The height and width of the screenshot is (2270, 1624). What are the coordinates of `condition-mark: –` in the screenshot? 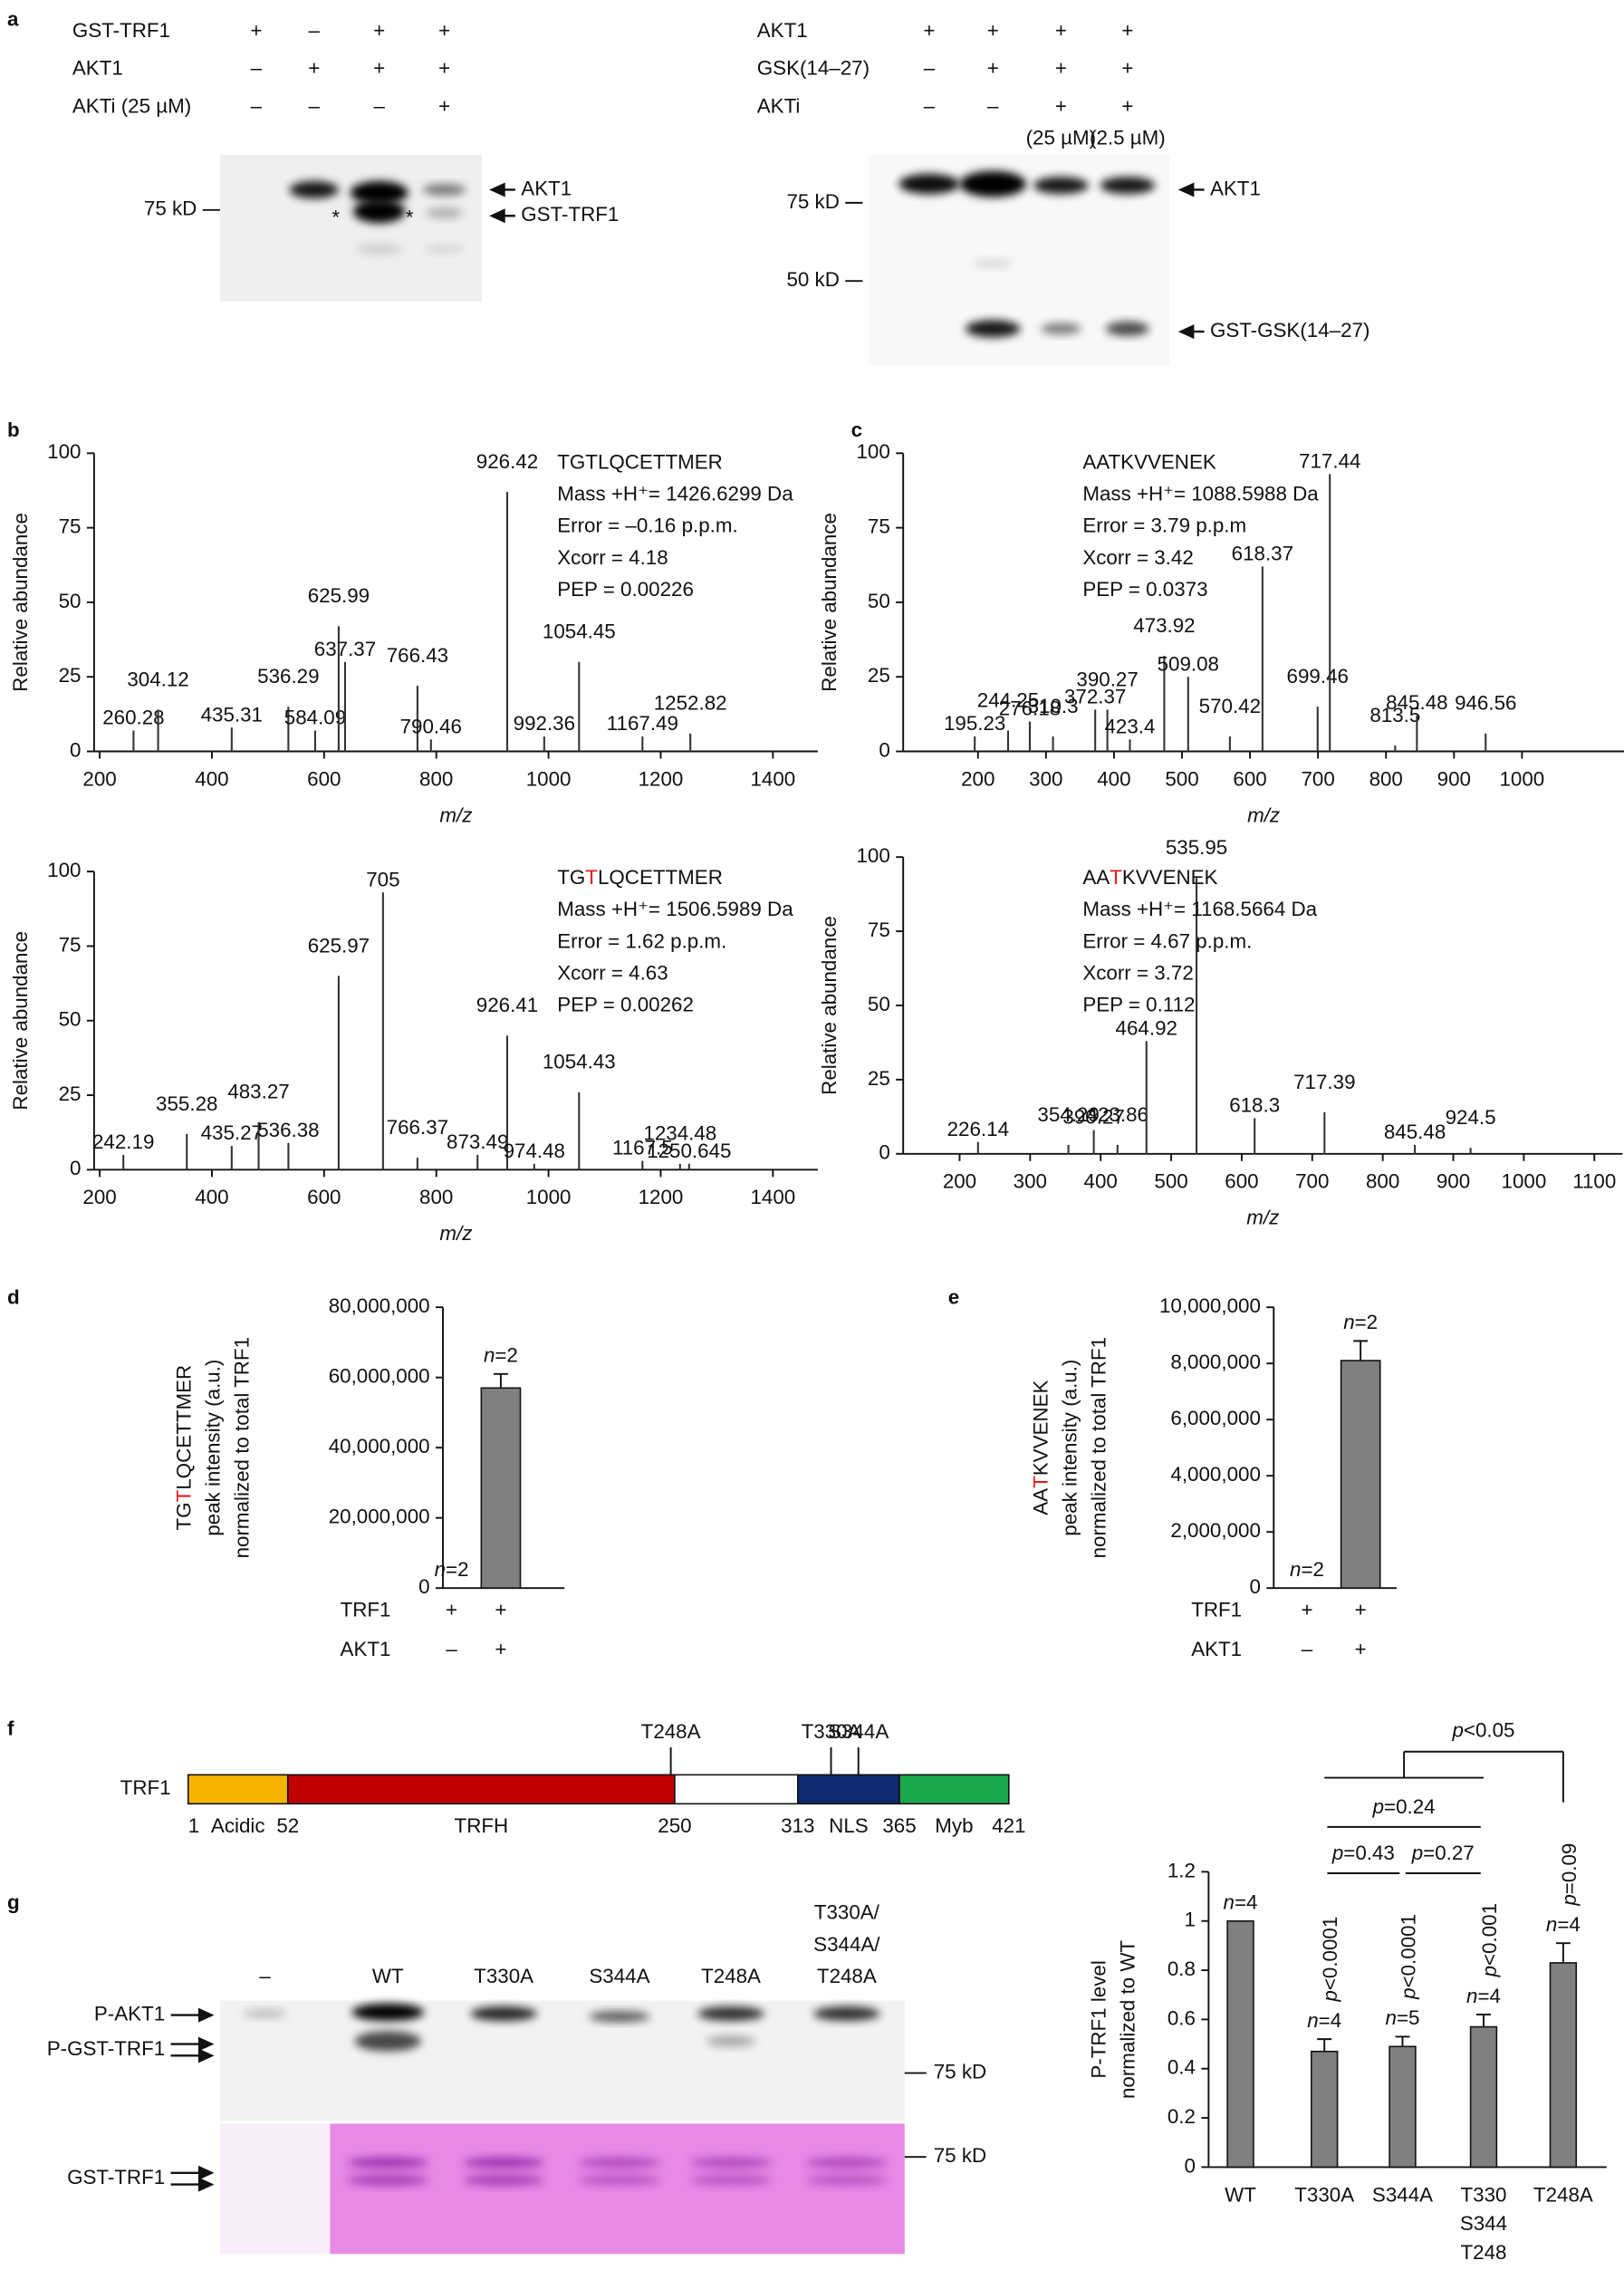 It's located at (1307, 1649).